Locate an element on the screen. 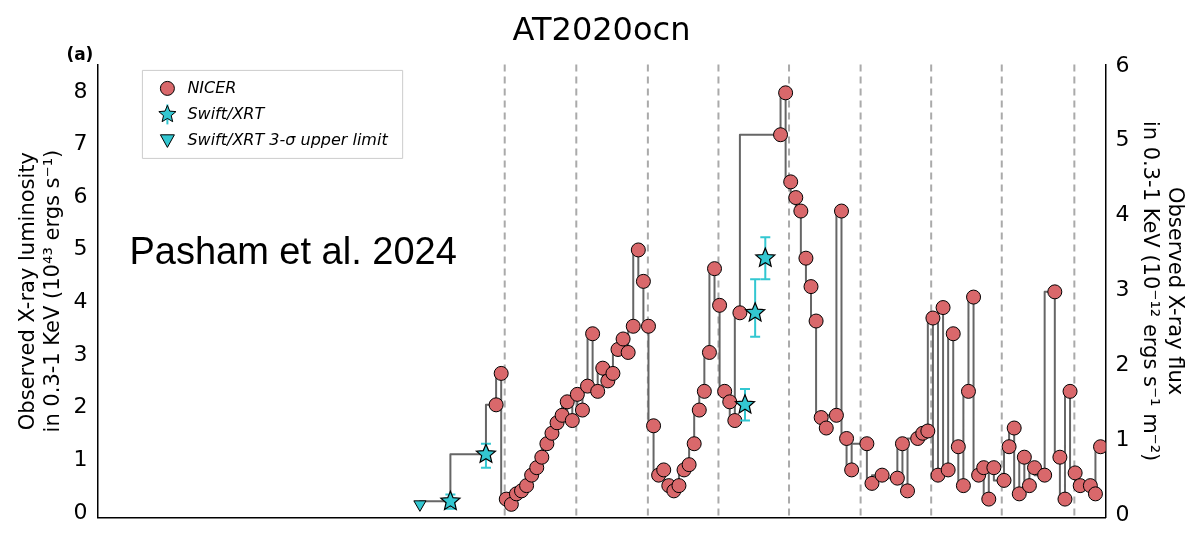 Image resolution: width=1203 pixels, height=542 pixels. text: (a) is located at coordinates (80, 54).